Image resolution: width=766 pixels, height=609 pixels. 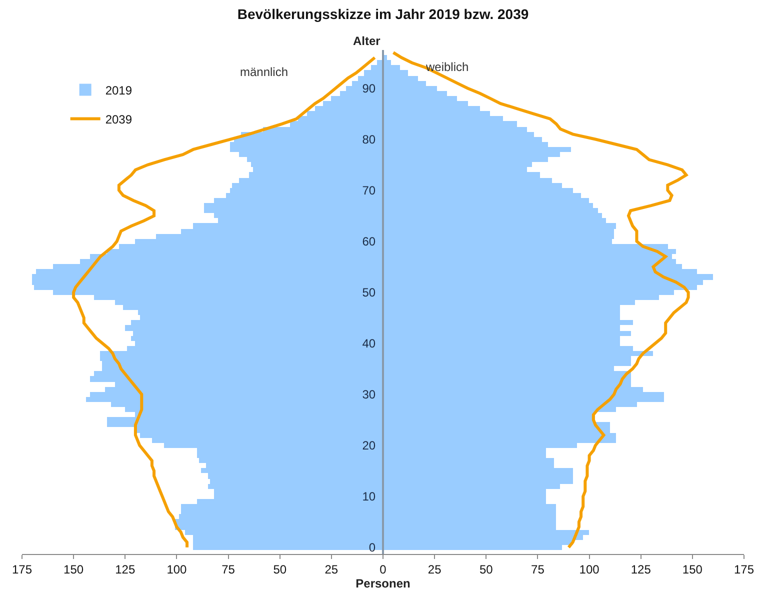 I want to click on legend-label: 2039, so click(x=118, y=119).